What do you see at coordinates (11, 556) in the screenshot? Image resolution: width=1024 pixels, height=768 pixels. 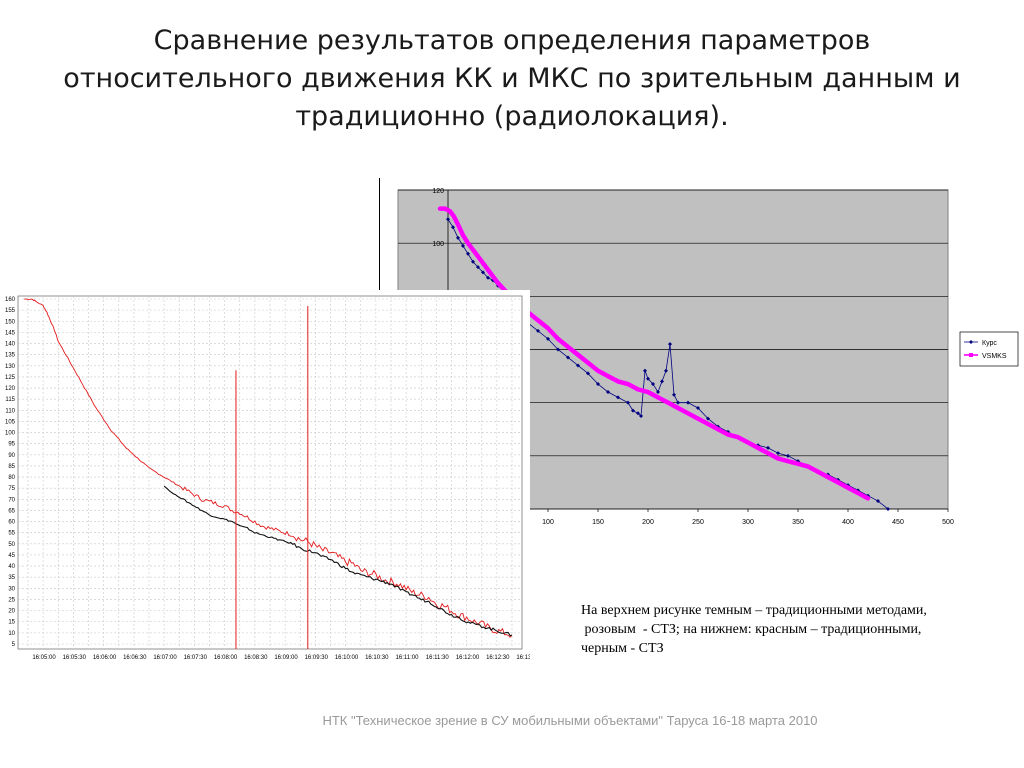 I see `y-tick-label: 45` at bounding box center [11, 556].